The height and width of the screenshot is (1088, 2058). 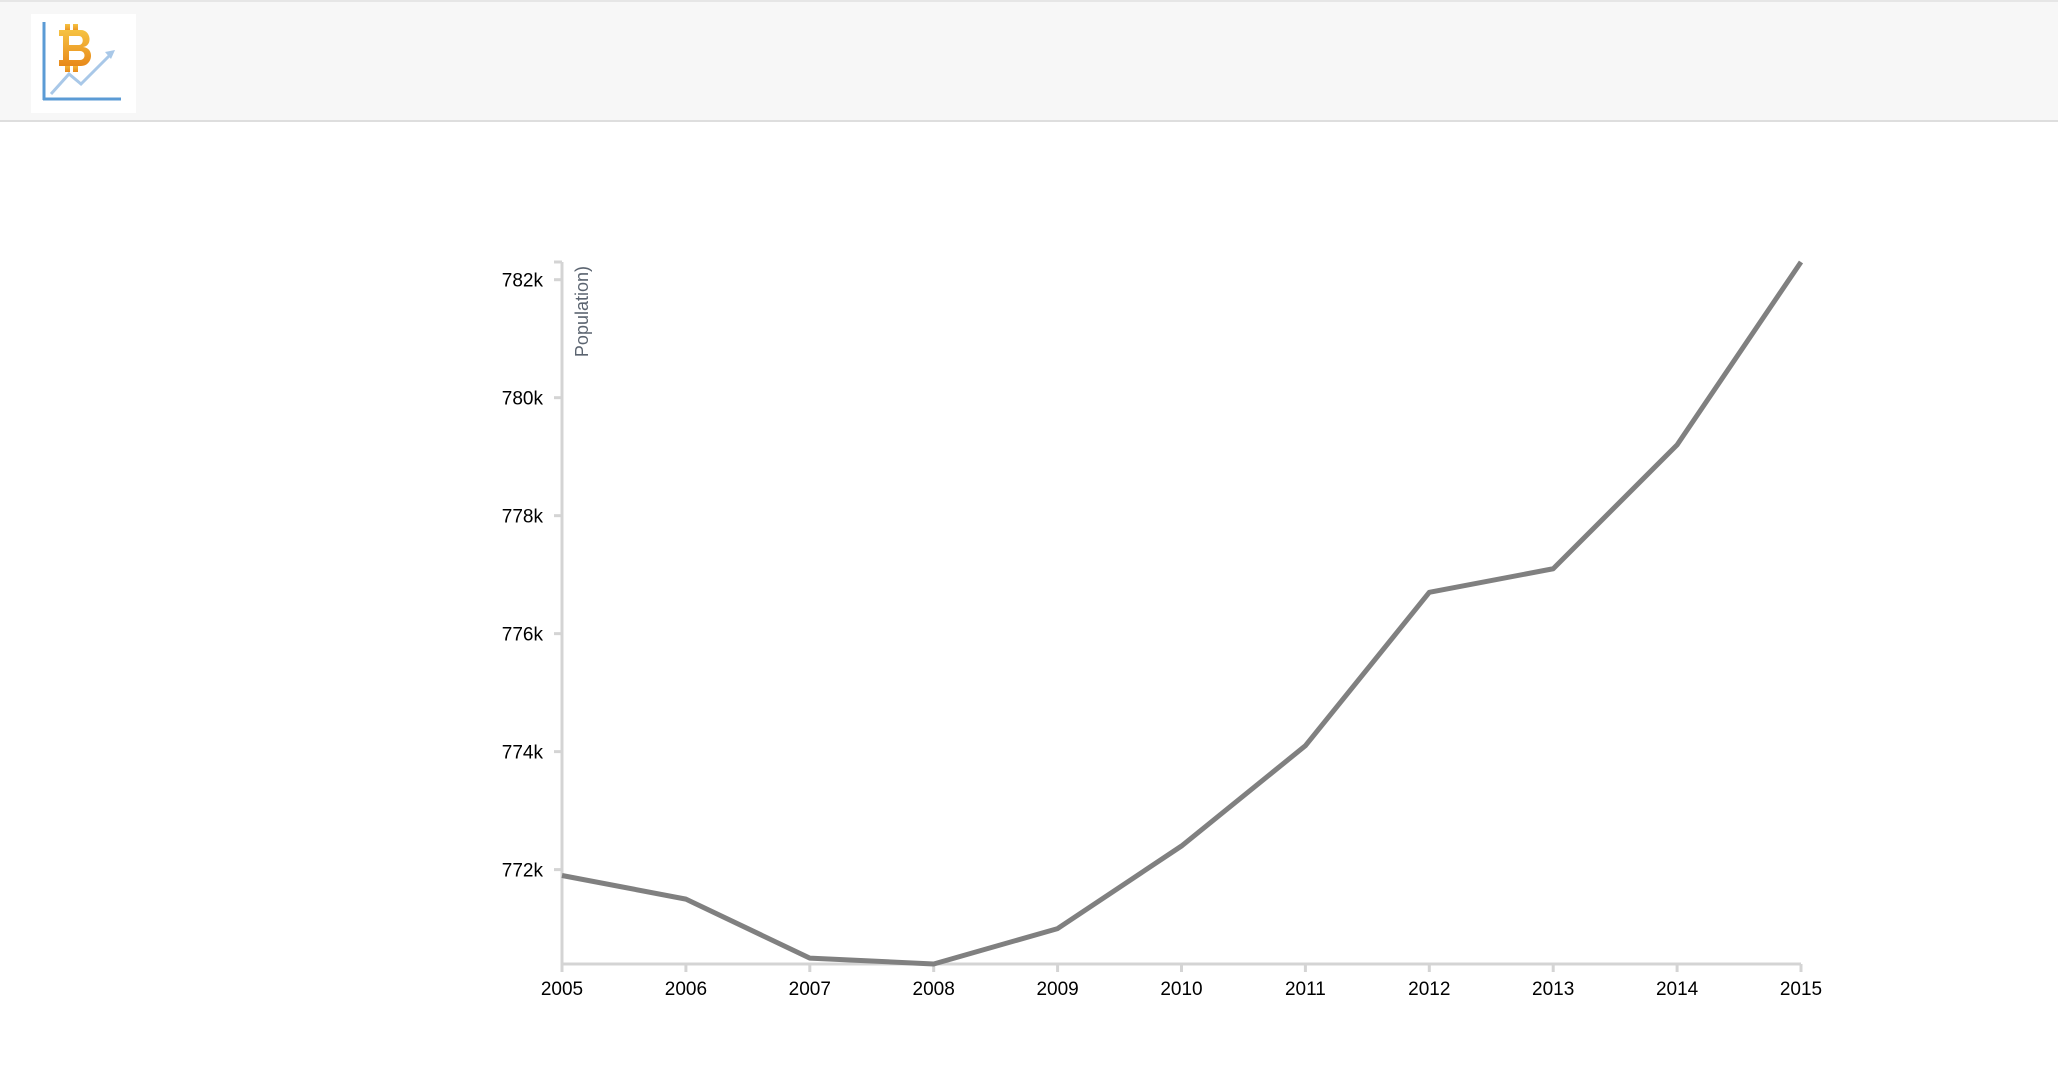 I want to click on x-tick-label: 2005, so click(x=562, y=989).